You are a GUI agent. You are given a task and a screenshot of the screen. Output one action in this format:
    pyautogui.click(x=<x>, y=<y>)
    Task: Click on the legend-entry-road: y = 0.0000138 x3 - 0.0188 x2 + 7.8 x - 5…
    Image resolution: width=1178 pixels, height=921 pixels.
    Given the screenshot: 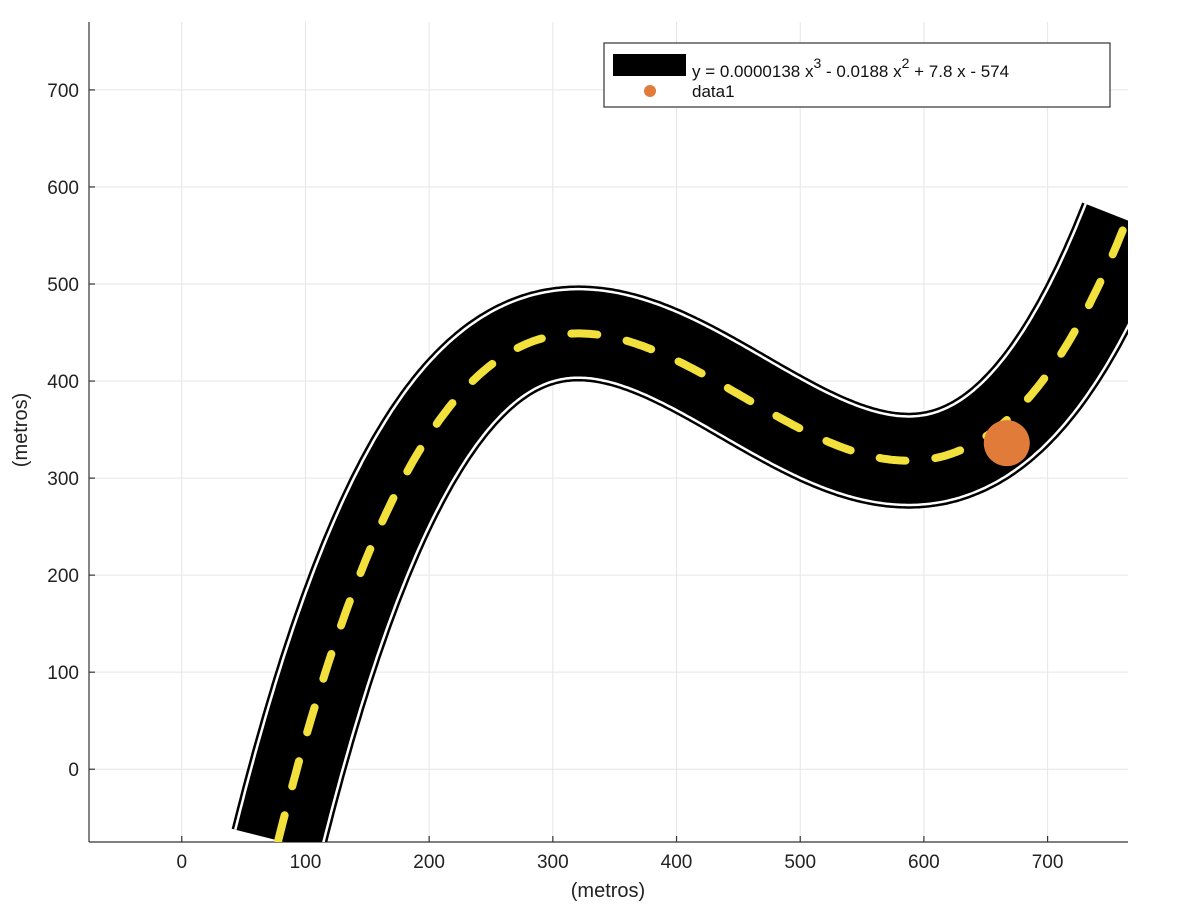 What is the action you would take?
    pyautogui.click(x=850, y=68)
    